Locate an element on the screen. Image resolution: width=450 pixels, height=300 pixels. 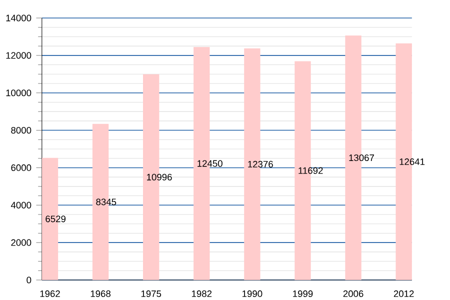
x-tick-label: 1975 is located at coordinates (151, 294).